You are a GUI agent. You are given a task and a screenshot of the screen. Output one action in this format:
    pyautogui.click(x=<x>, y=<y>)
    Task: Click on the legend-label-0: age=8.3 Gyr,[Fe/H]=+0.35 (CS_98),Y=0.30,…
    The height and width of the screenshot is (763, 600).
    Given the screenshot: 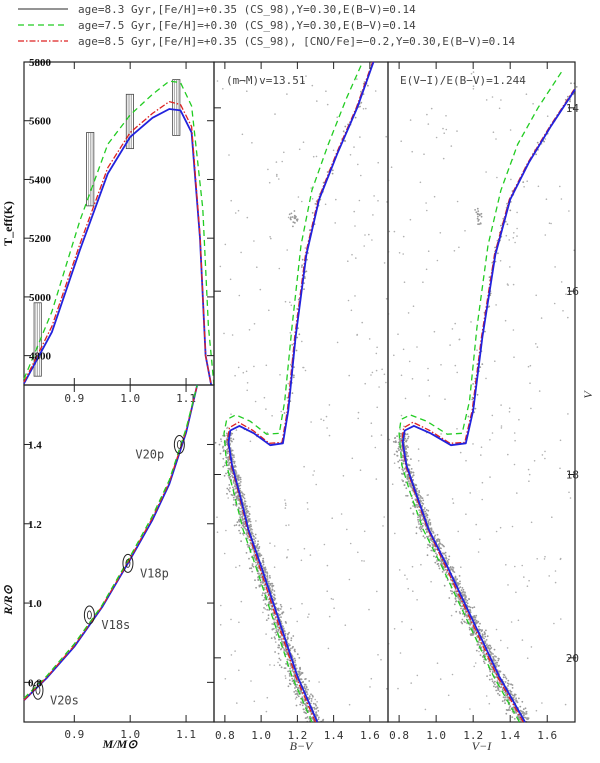 What is the action you would take?
    pyautogui.click(x=247, y=9)
    